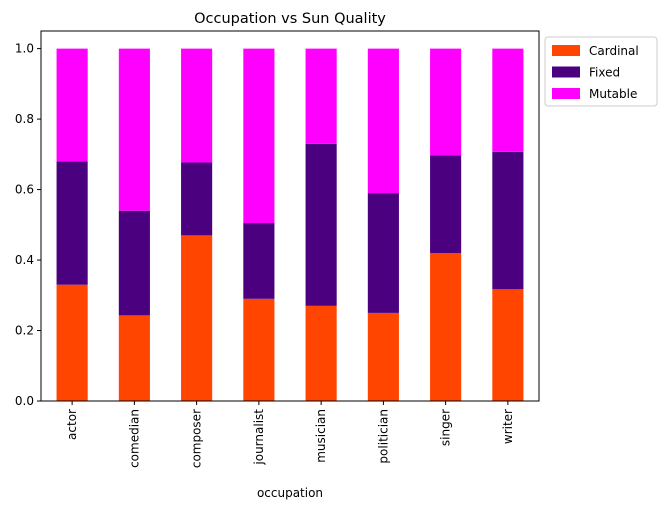  I want to click on bar-cardinal-singer, so click(446, 327).